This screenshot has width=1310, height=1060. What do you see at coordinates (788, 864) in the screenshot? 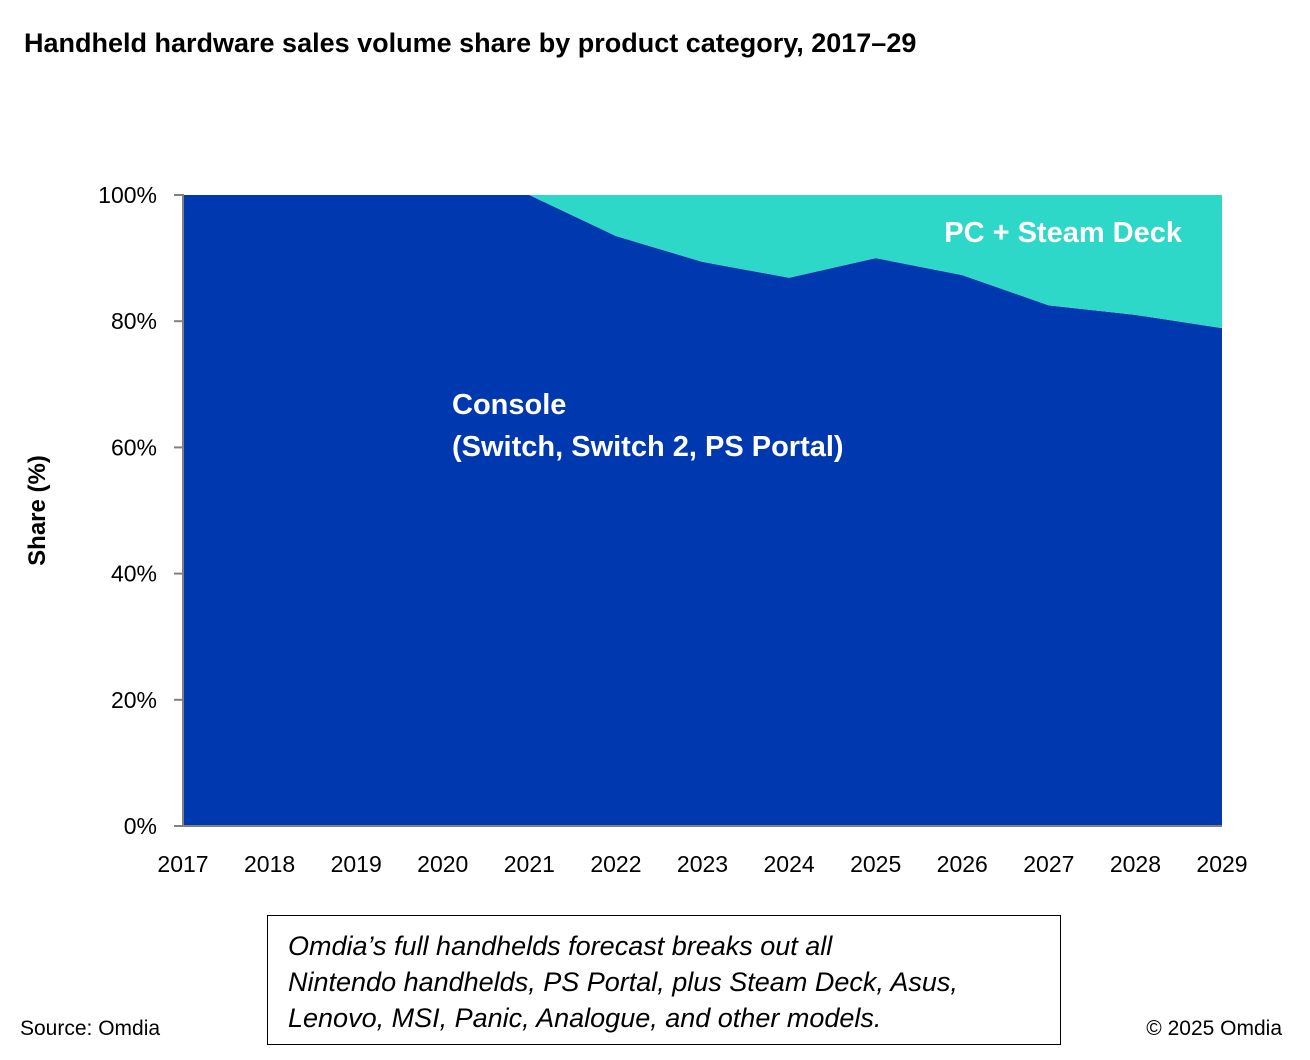
I see `x-tick-label: 2024` at bounding box center [788, 864].